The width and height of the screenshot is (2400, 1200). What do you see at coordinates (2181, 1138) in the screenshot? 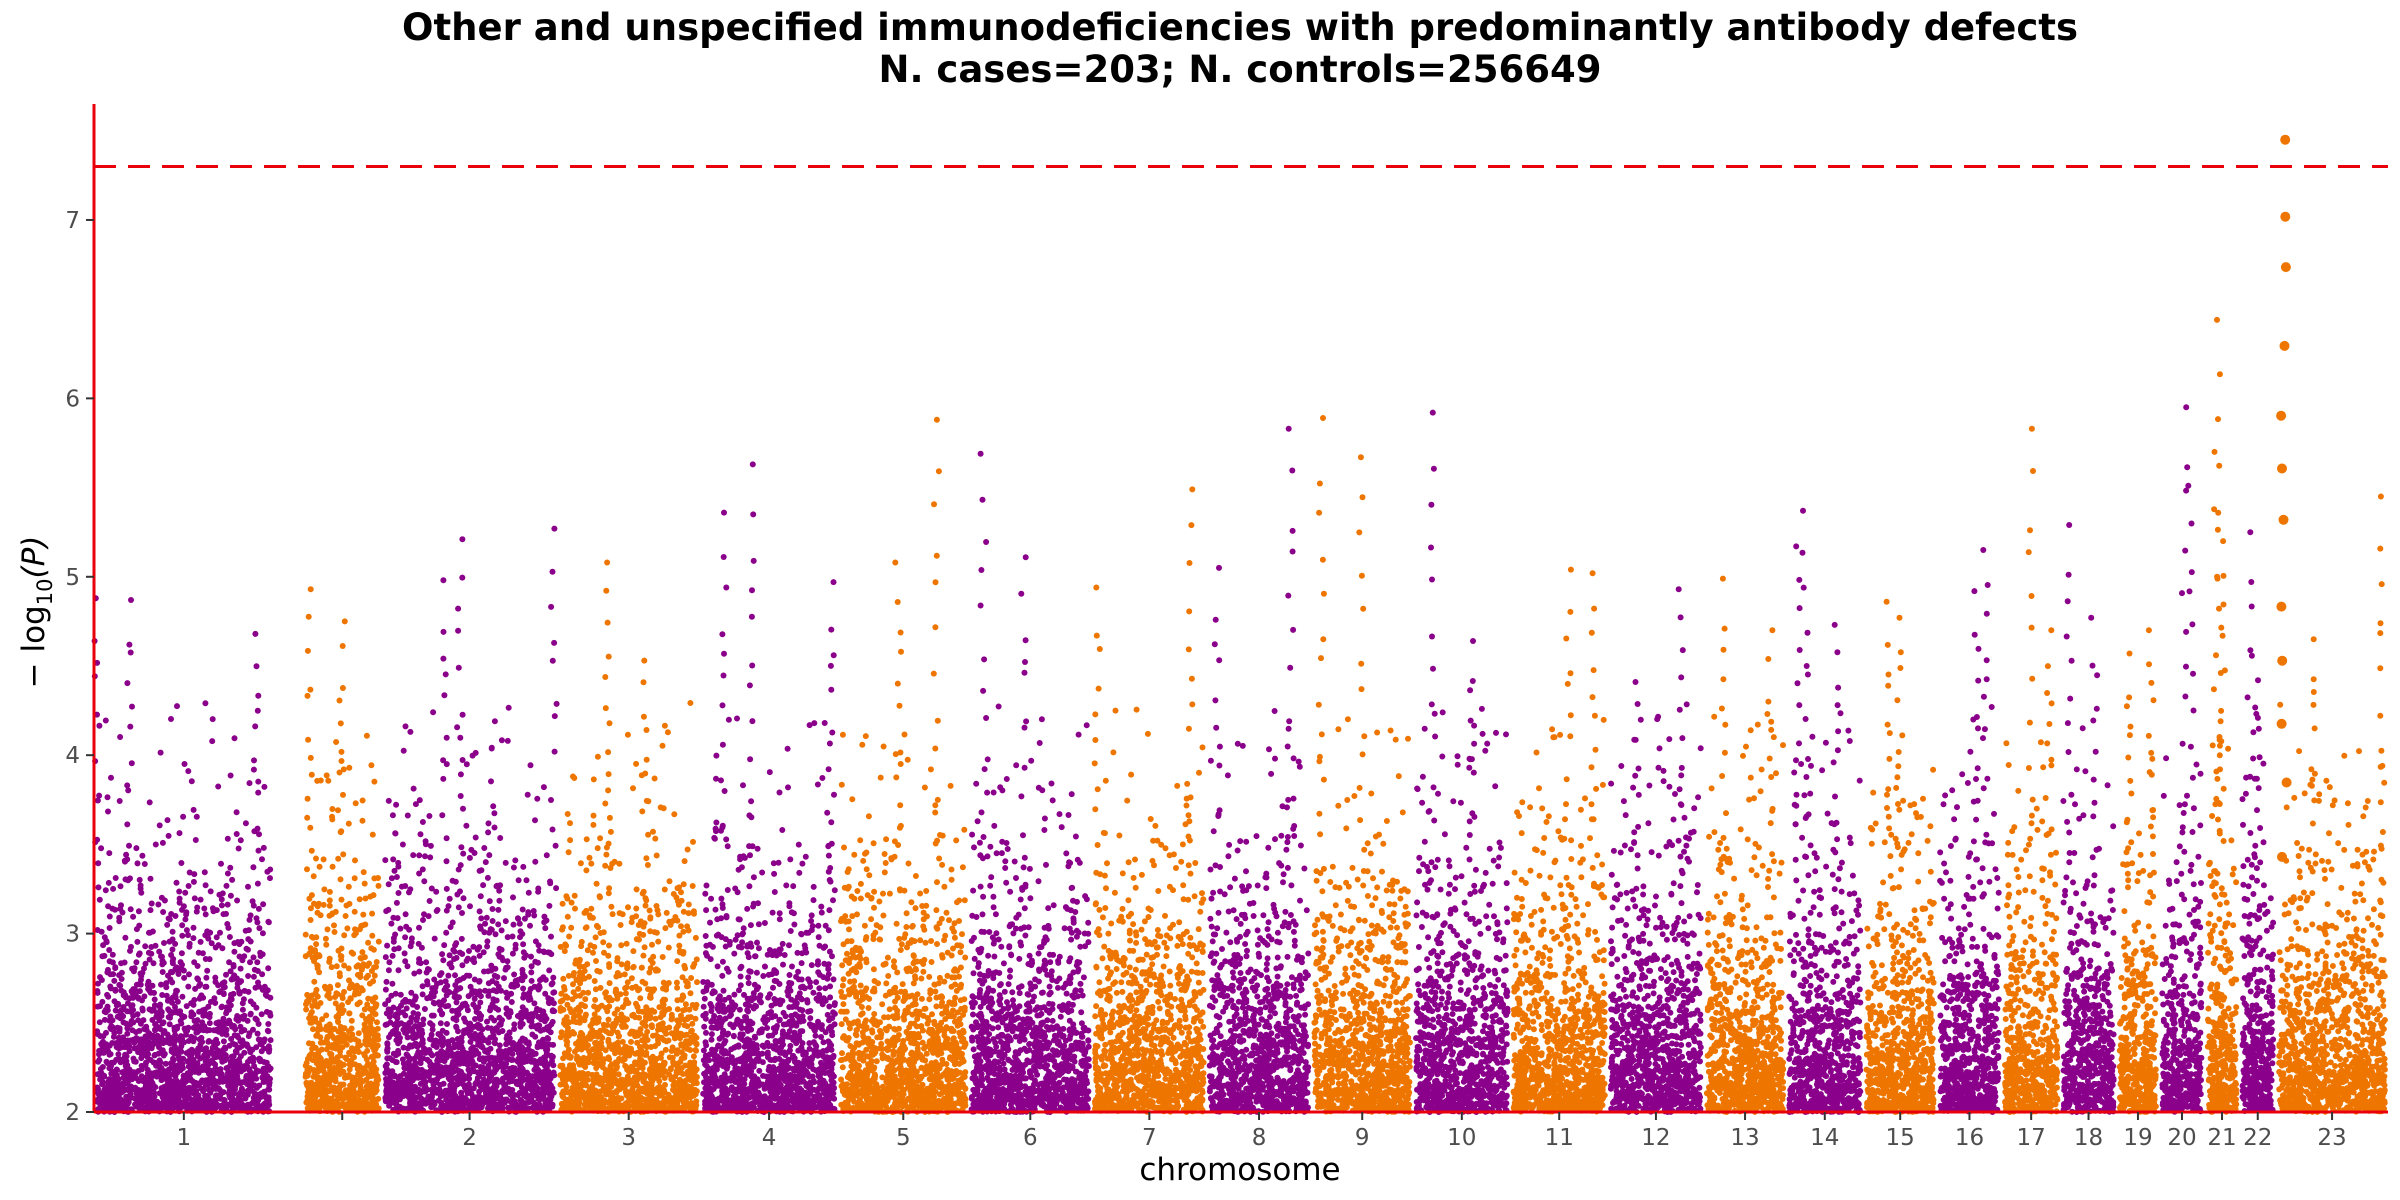
I see `x-tick-label: 20` at bounding box center [2181, 1138].